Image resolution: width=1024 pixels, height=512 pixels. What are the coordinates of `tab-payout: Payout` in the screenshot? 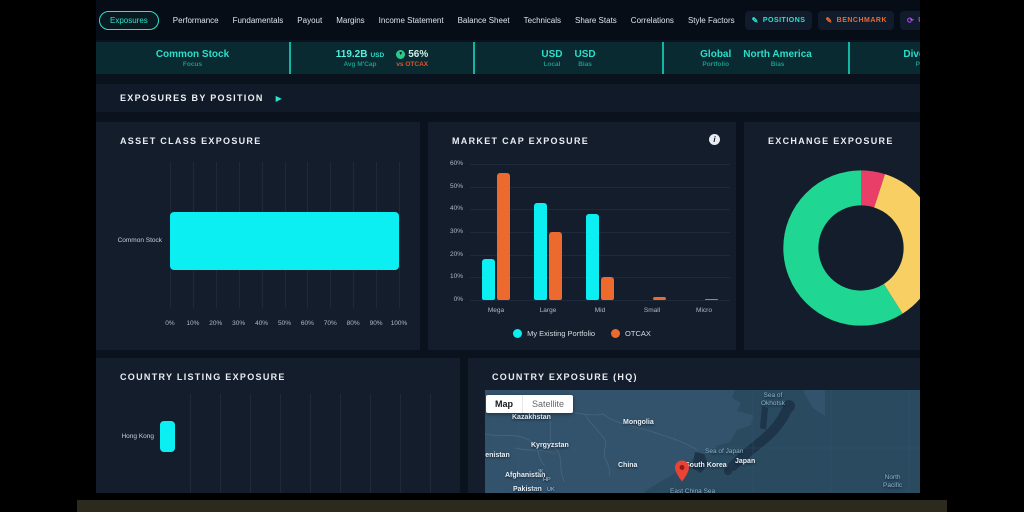 It's located at (310, 20).